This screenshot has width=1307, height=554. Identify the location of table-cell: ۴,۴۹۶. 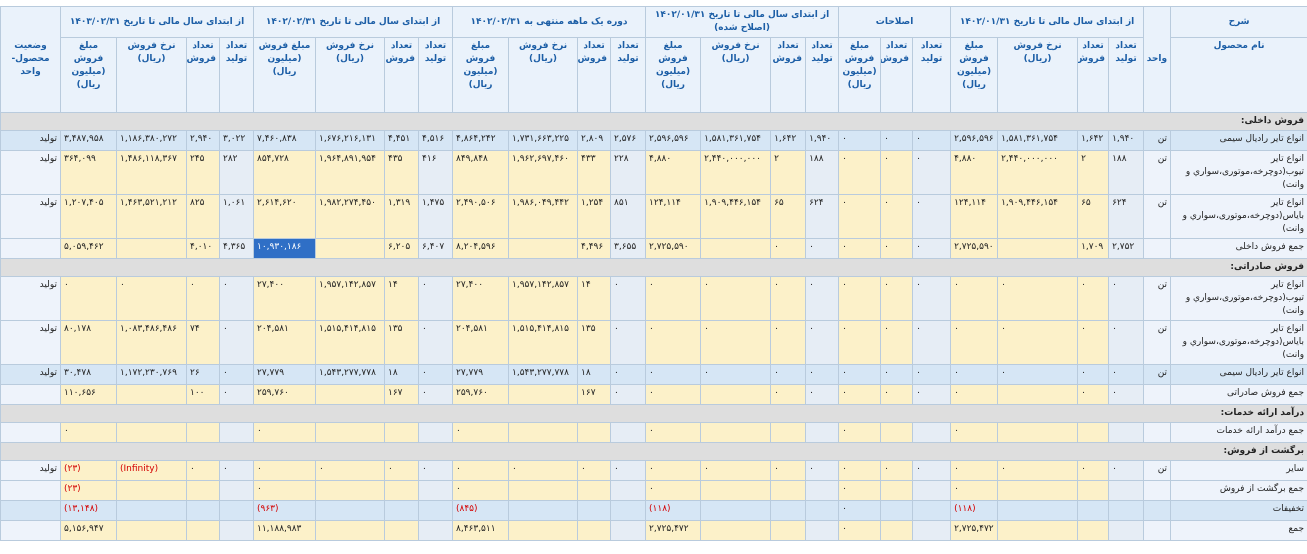
(594, 248).